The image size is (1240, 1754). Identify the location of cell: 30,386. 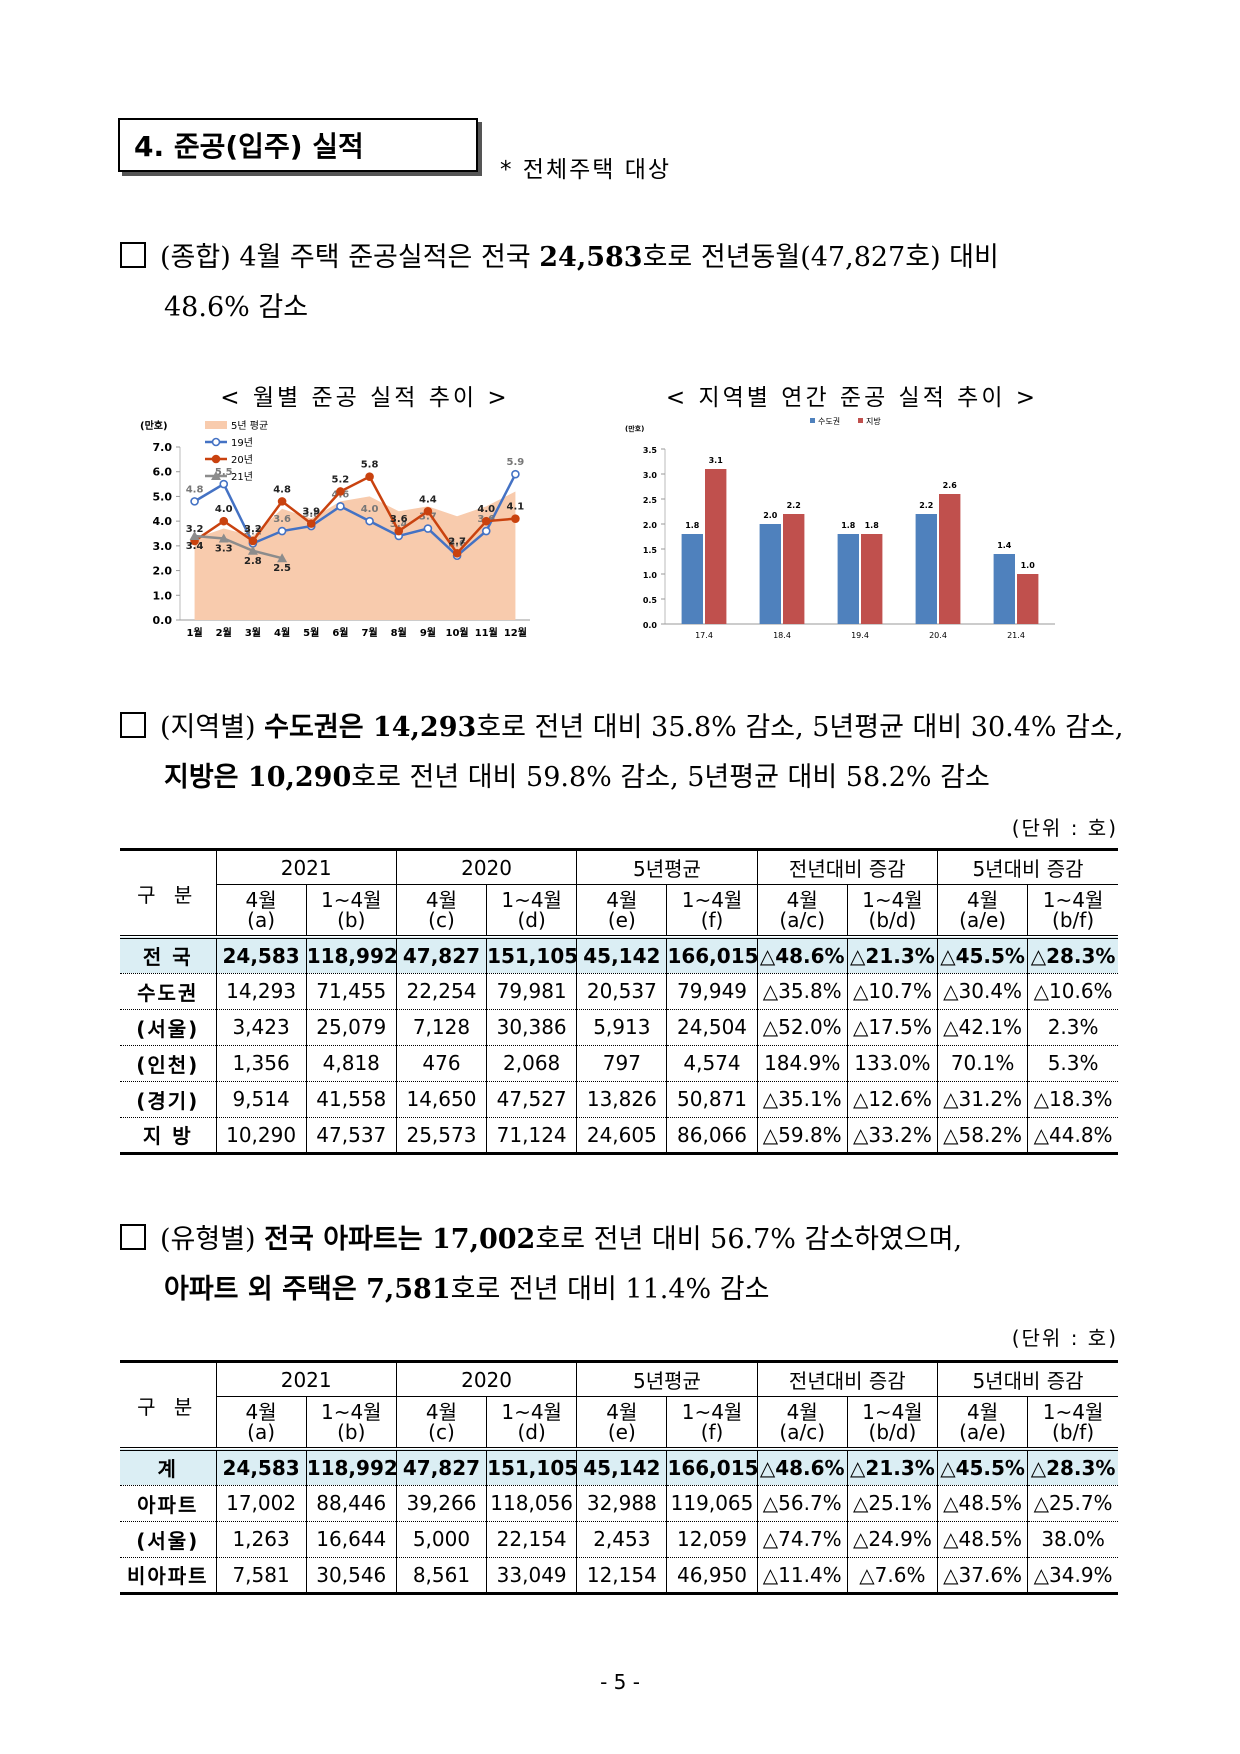
(532, 1027).